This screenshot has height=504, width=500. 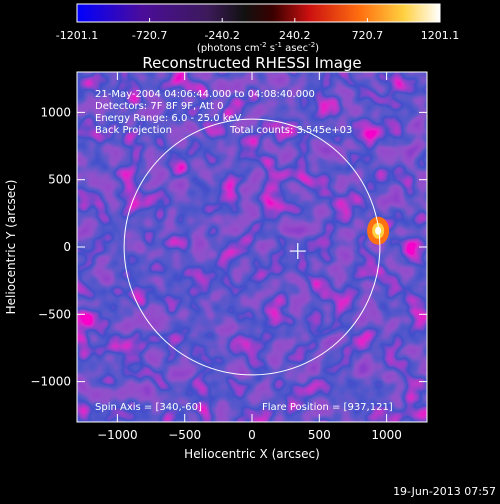 What do you see at coordinates (319, 435) in the screenshot?
I see `x-tick-label: 500` at bounding box center [319, 435].